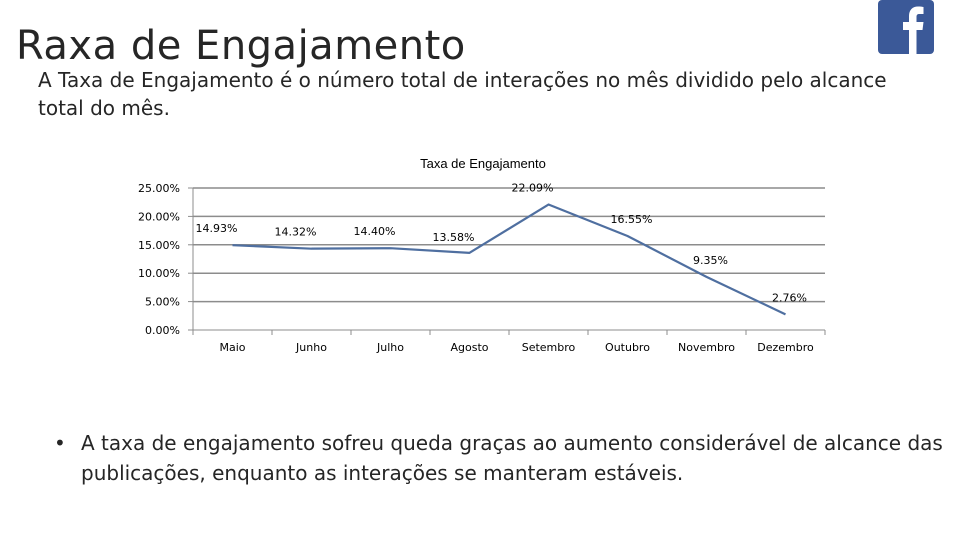 This screenshot has width=960, height=540. What do you see at coordinates (785, 347) in the screenshot?
I see `x-tick-label: Dezembro` at bounding box center [785, 347].